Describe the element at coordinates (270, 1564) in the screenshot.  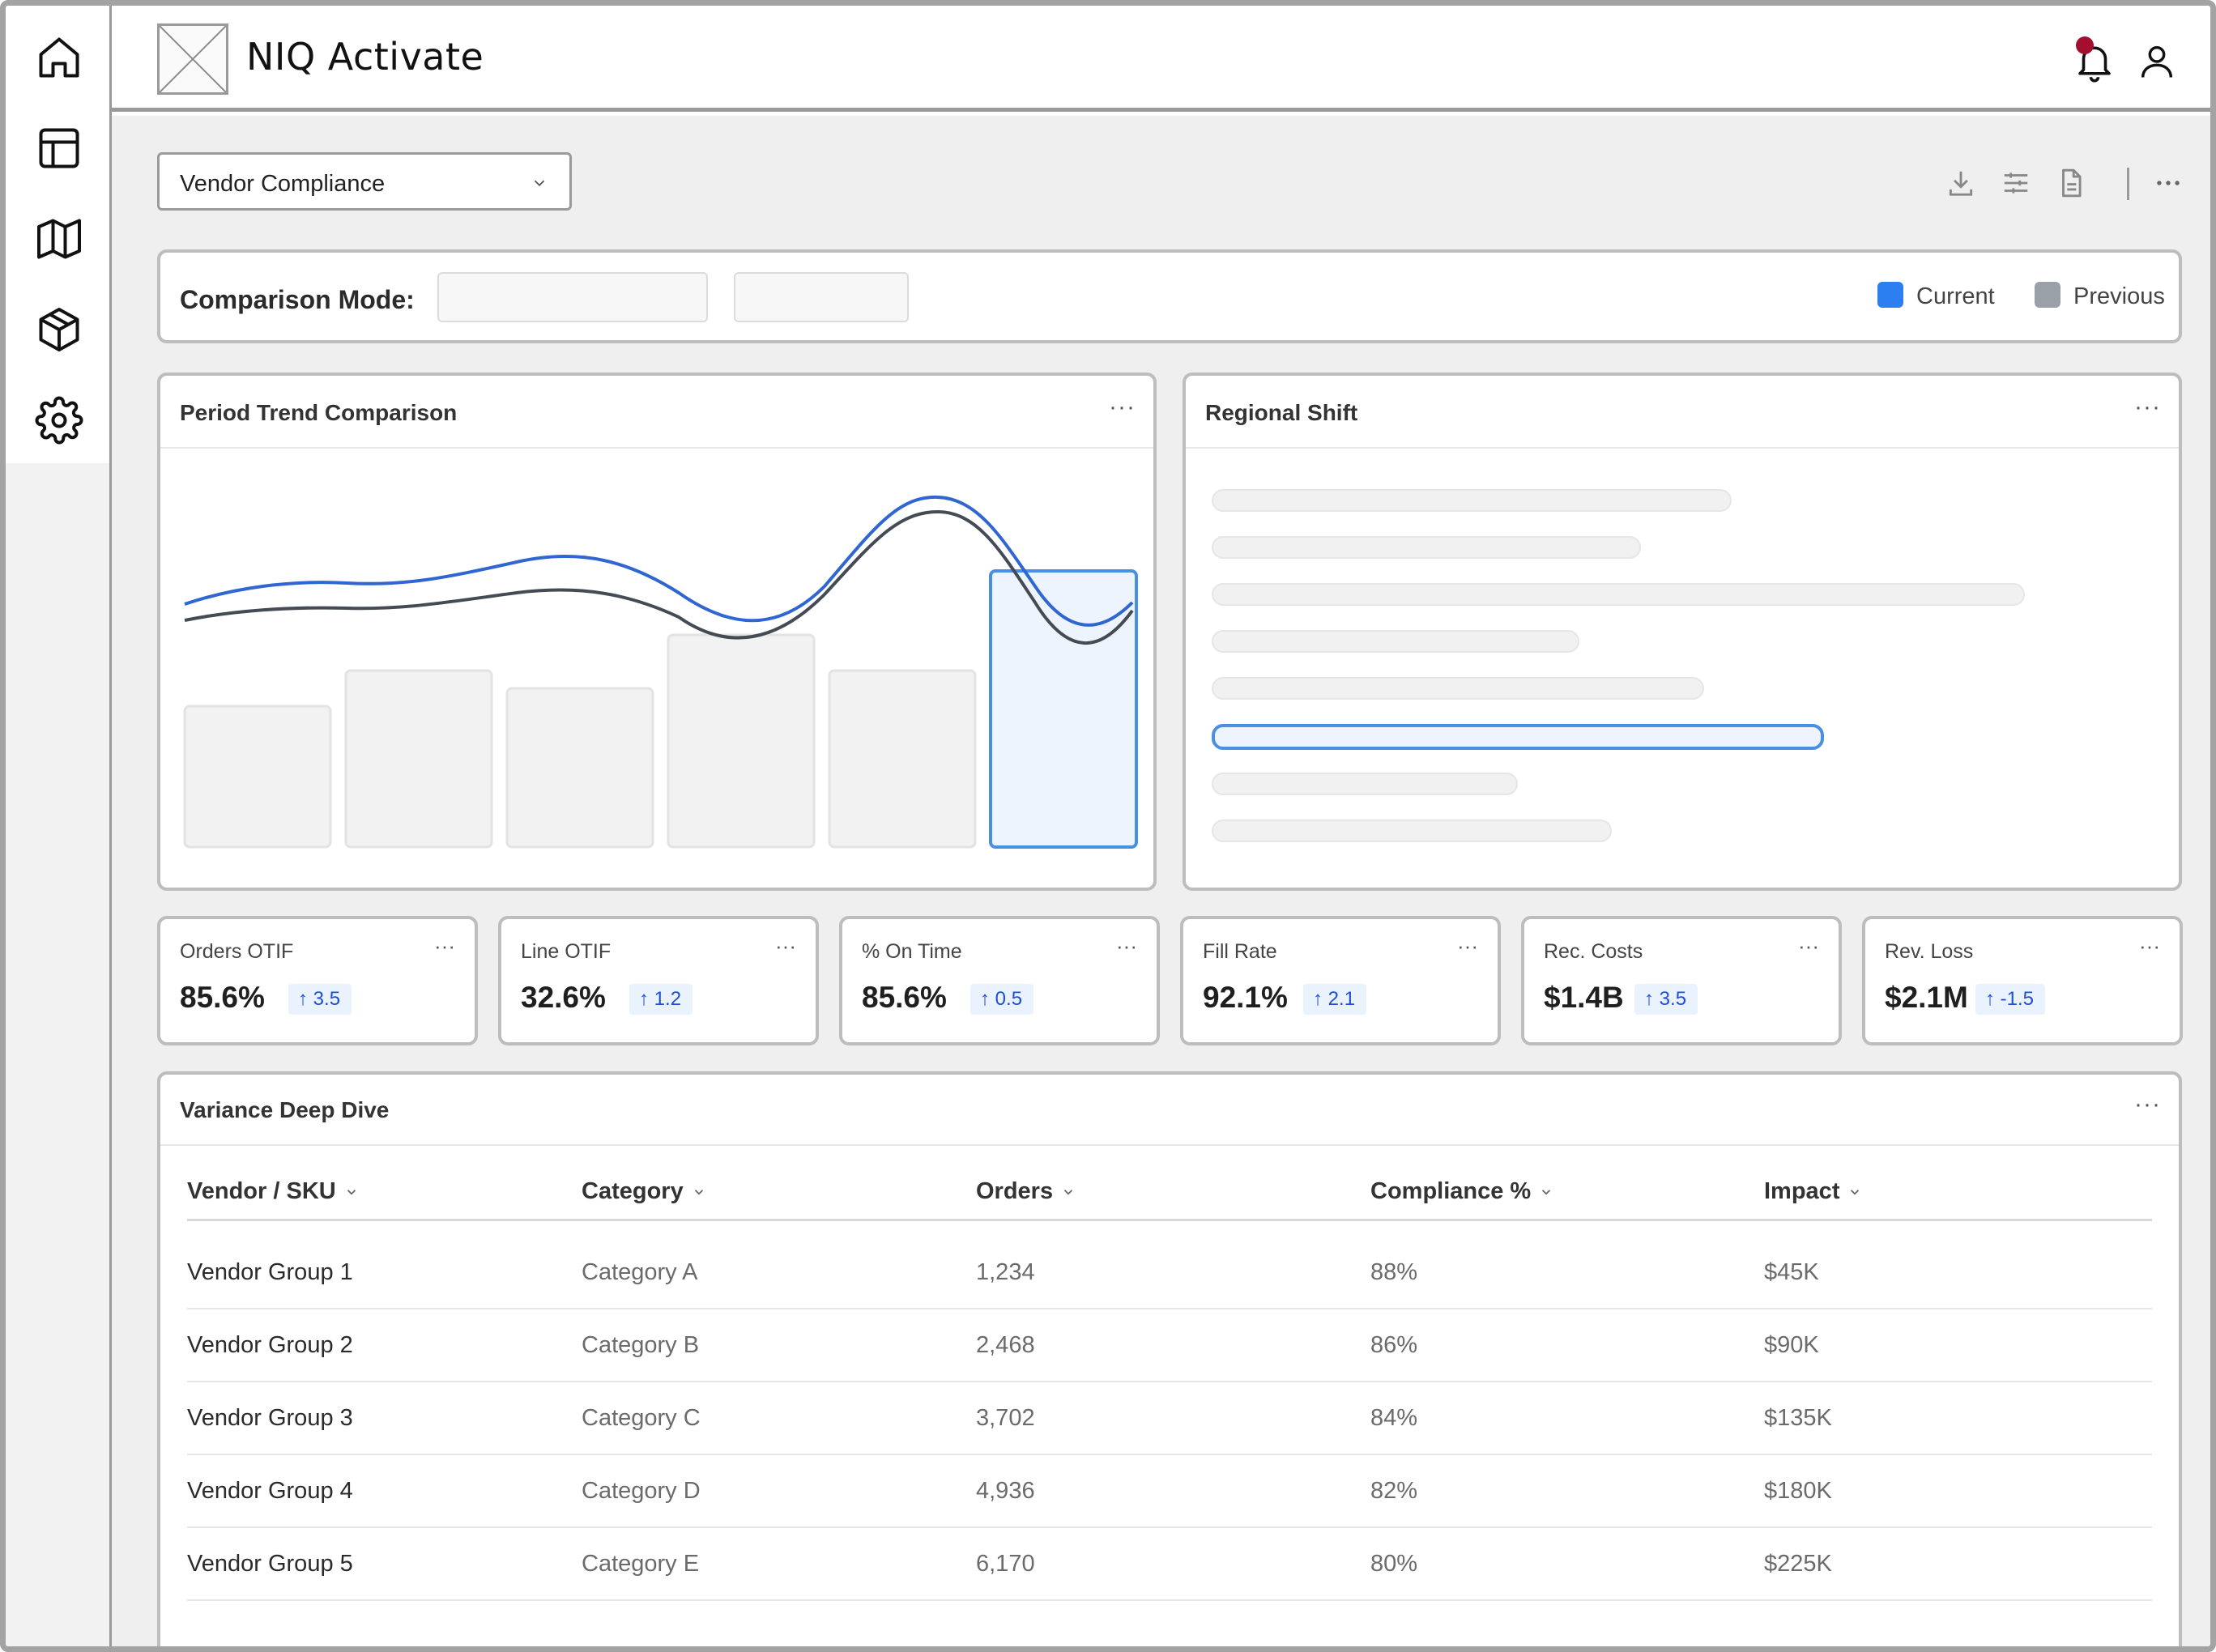
I see `table-cell-vendor: Vendor Group 5` at that location.